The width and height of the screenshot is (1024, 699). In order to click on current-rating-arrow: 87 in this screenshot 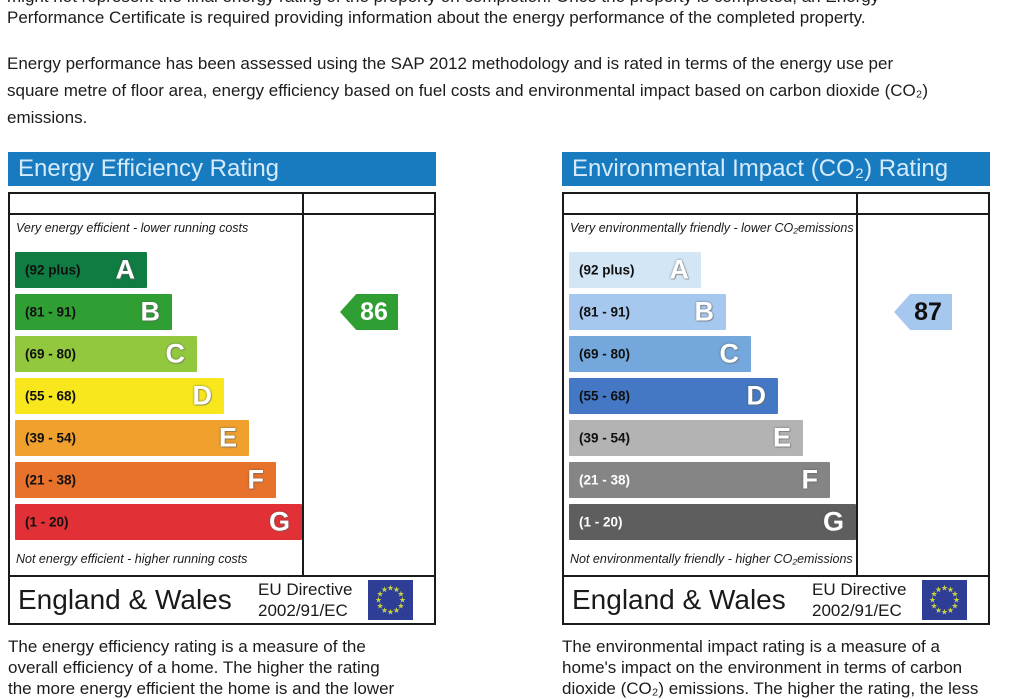, I will do `click(923, 312)`.